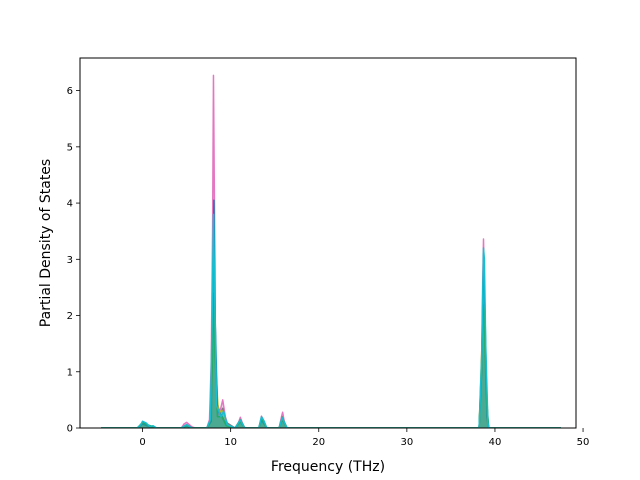  I want to click on x-tick-label: 40, so click(495, 442).